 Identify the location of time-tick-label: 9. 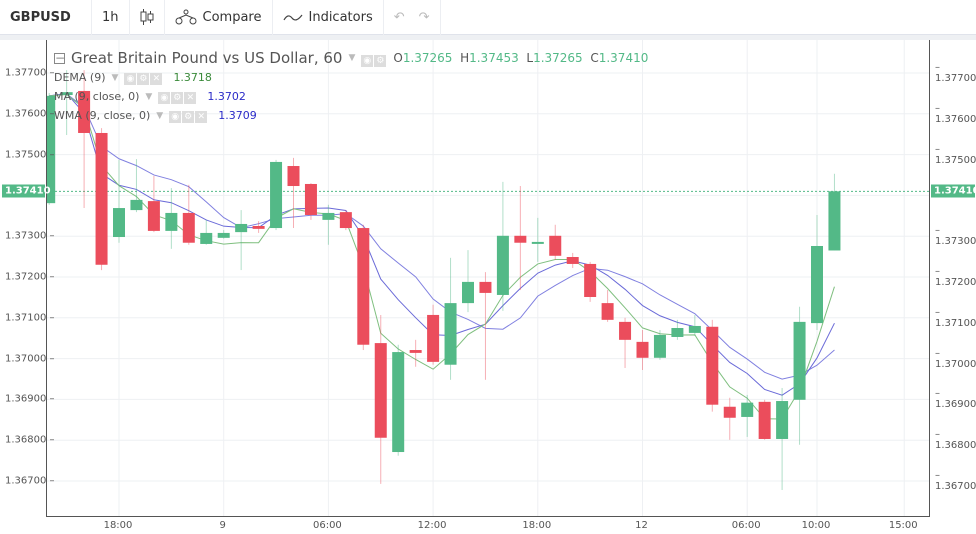
(222, 525).